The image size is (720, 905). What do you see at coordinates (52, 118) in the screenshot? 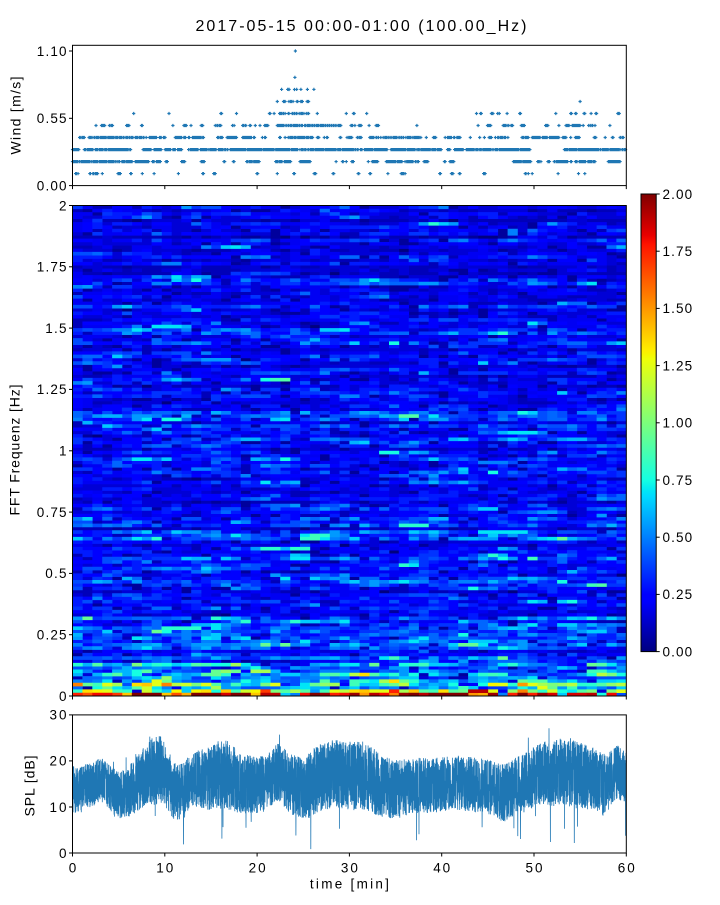
I see `svg-text: 0.55` at bounding box center [52, 118].